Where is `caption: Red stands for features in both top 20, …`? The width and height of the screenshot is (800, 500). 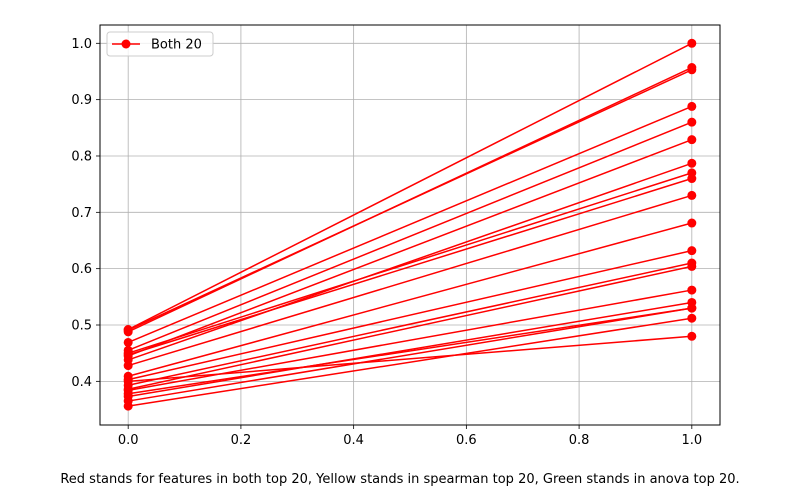
caption: Red stands for features in both top 20, … is located at coordinates (400, 479).